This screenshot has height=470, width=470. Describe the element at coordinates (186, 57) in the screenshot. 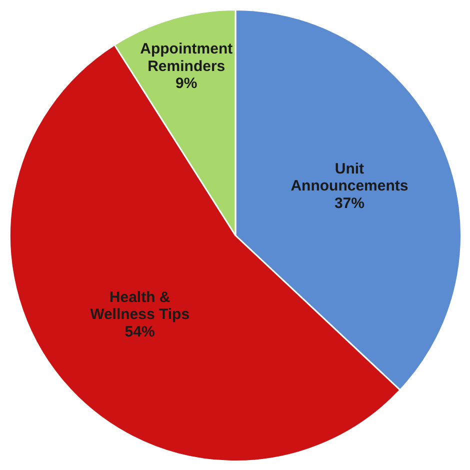

I see `slice-label: Appointment Reminders` at that location.